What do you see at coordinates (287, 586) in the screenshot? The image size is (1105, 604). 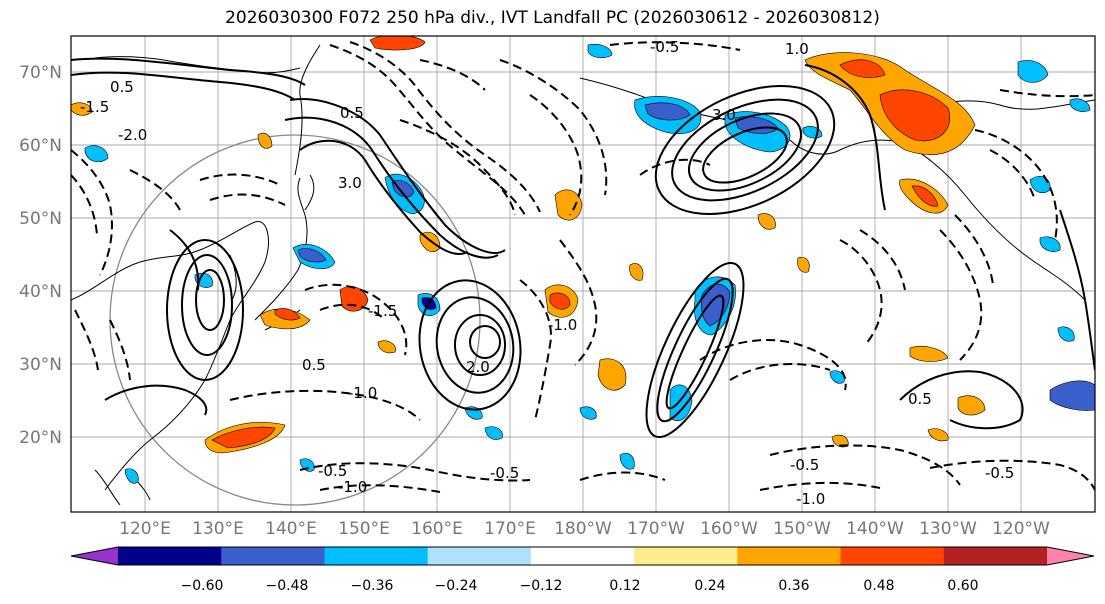 I see `colorbar-tick-label: −0.48` at bounding box center [287, 586].